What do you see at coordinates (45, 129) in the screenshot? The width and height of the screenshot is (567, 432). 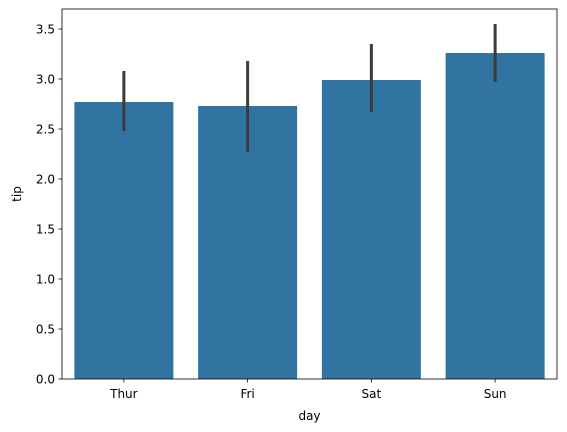 I see `y-tick-label: 2.5` at bounding box center [45, 129].